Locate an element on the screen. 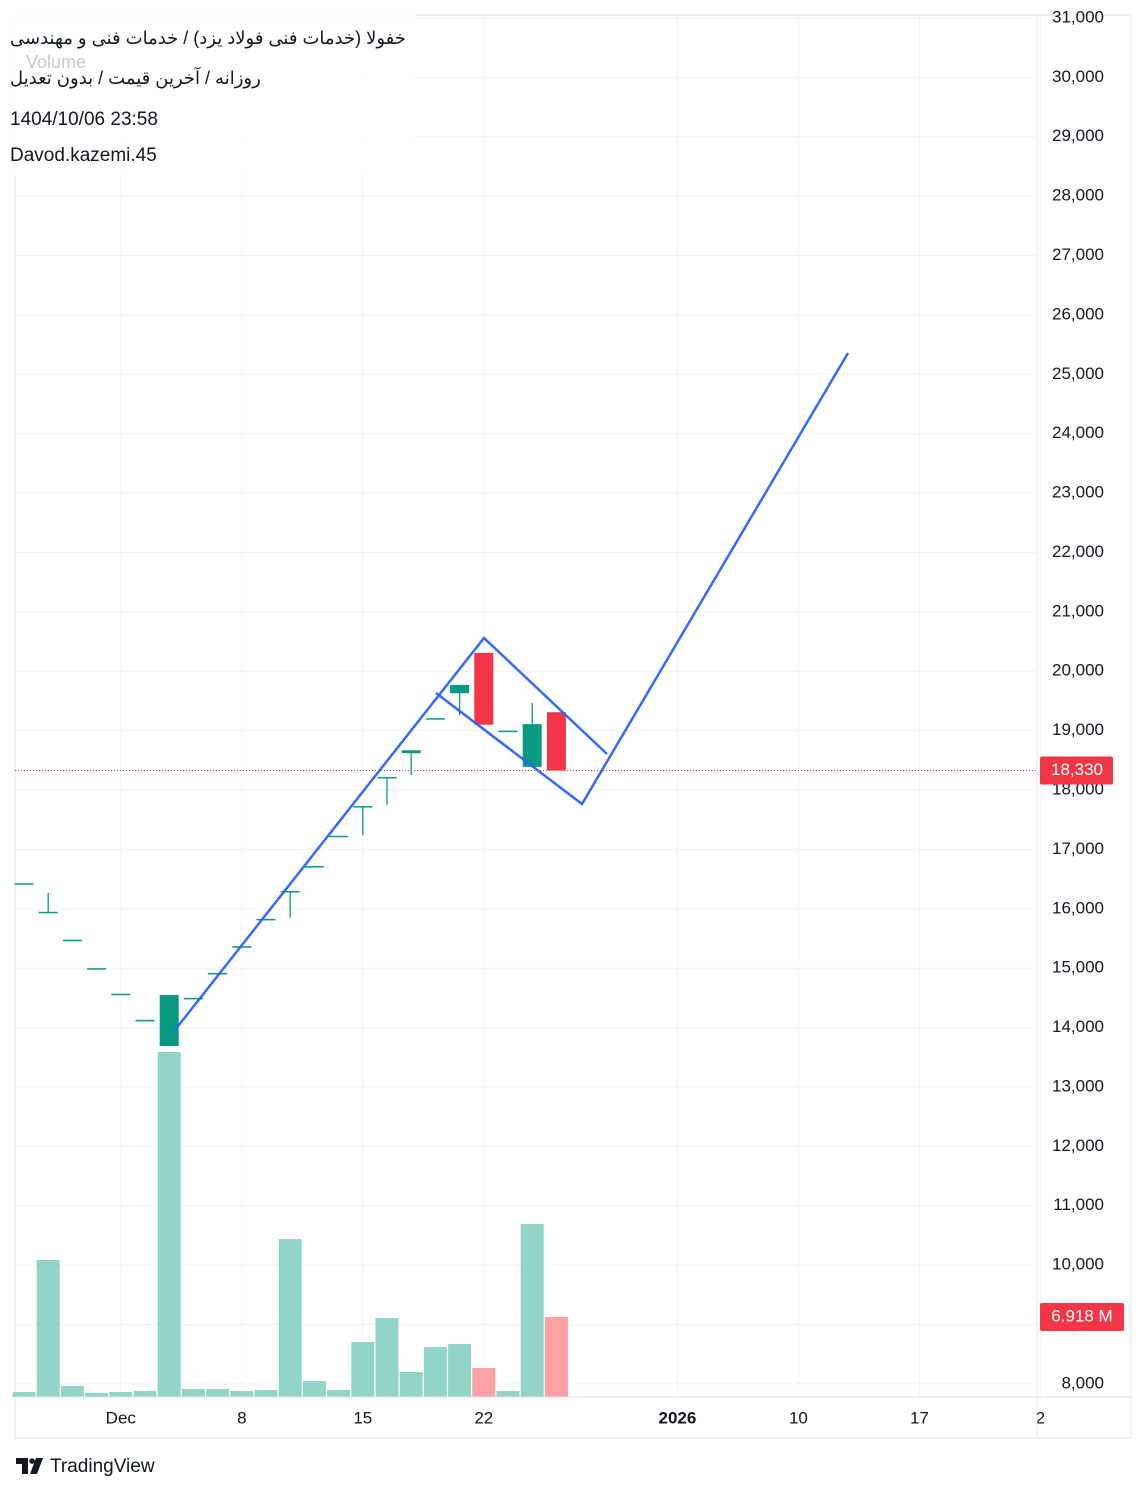  y-tick-label: 12,000 is located at coordinates (1078, 1145).